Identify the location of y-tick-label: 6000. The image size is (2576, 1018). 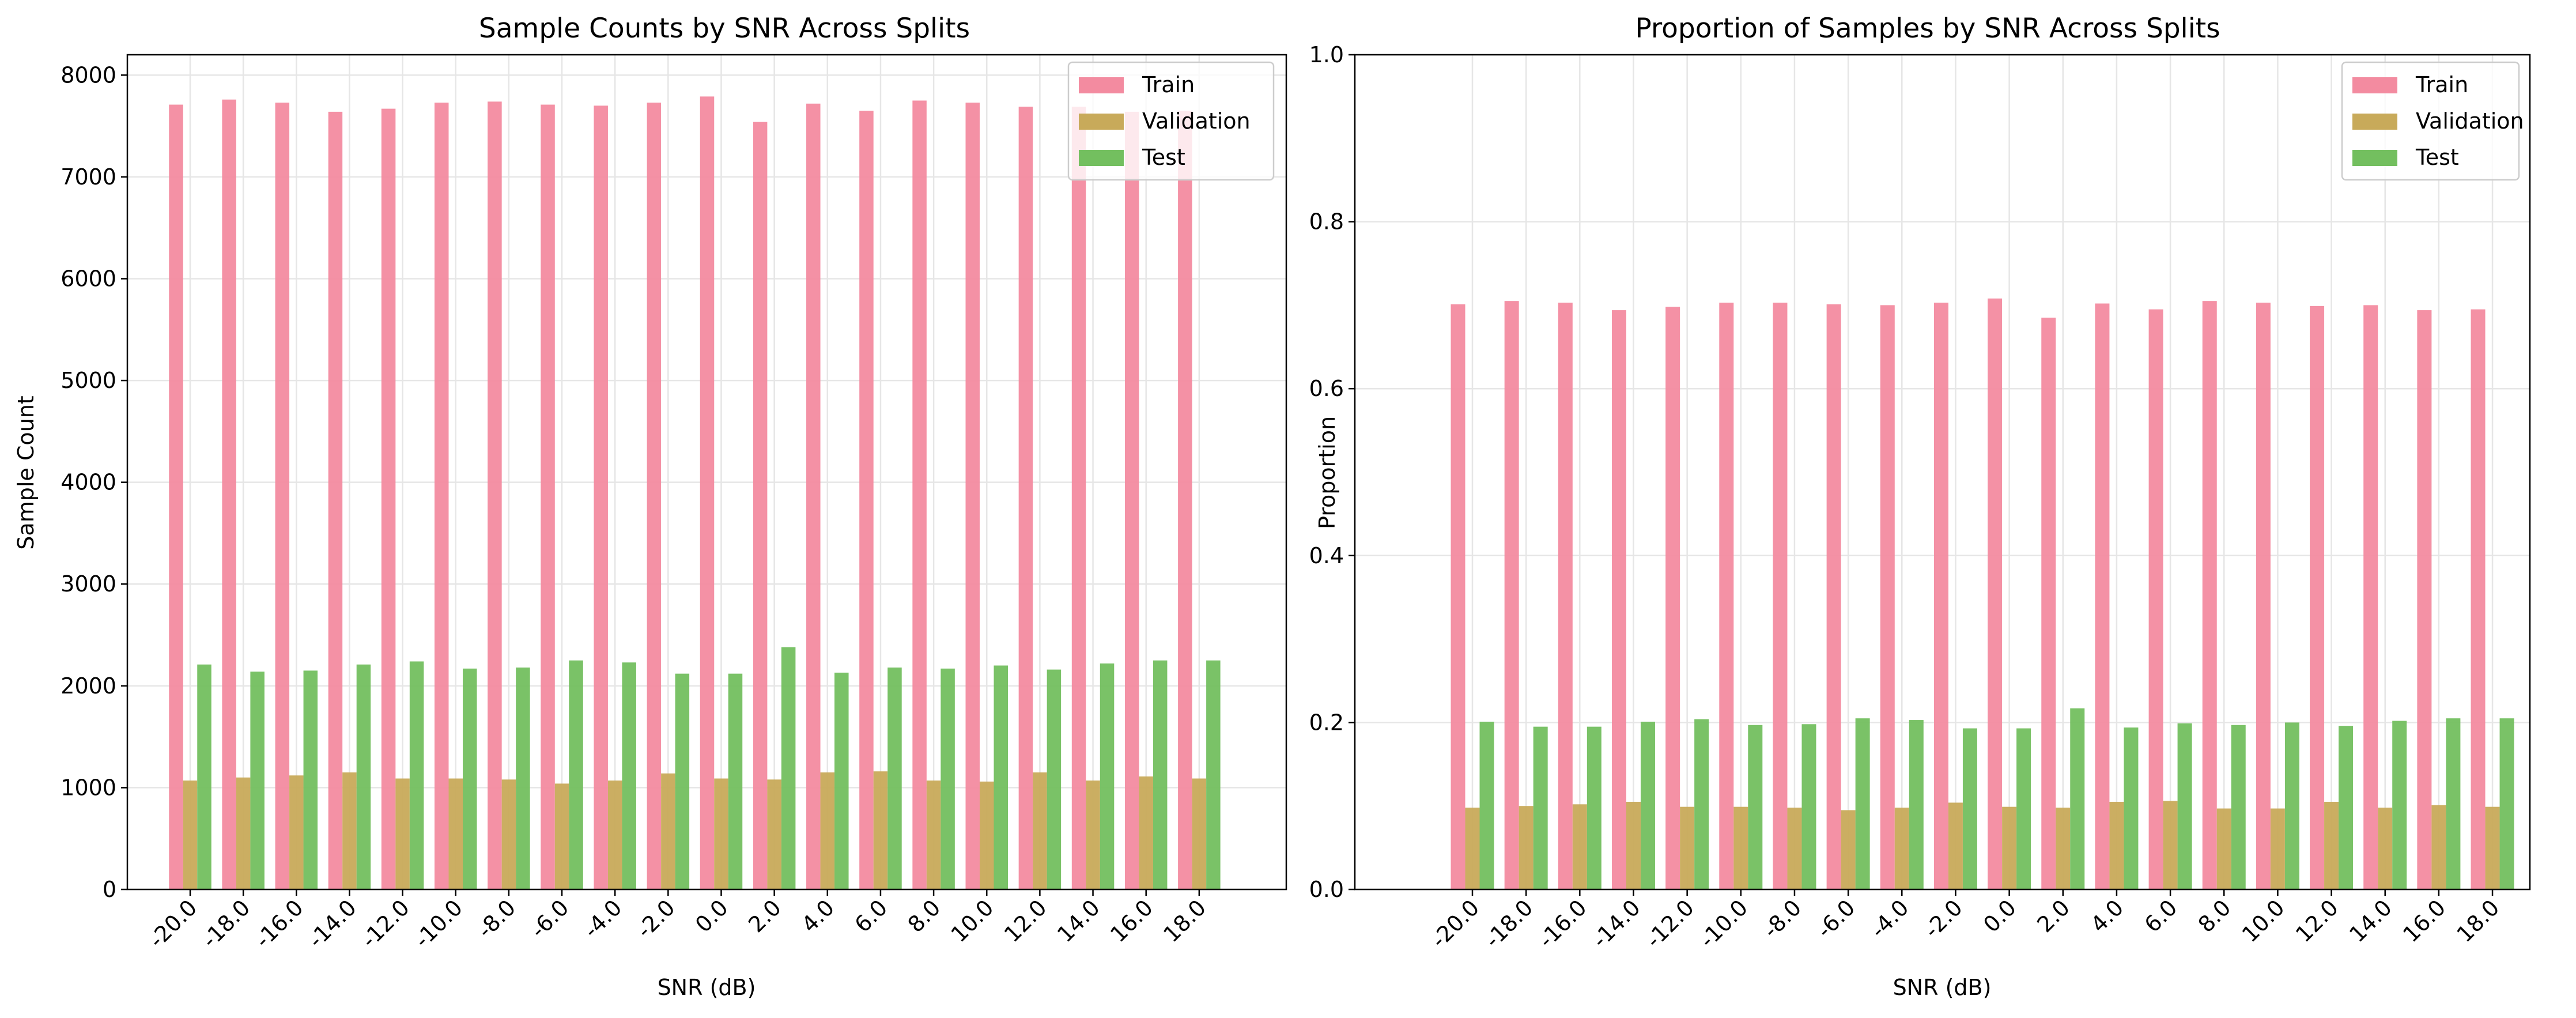
(88, 278).